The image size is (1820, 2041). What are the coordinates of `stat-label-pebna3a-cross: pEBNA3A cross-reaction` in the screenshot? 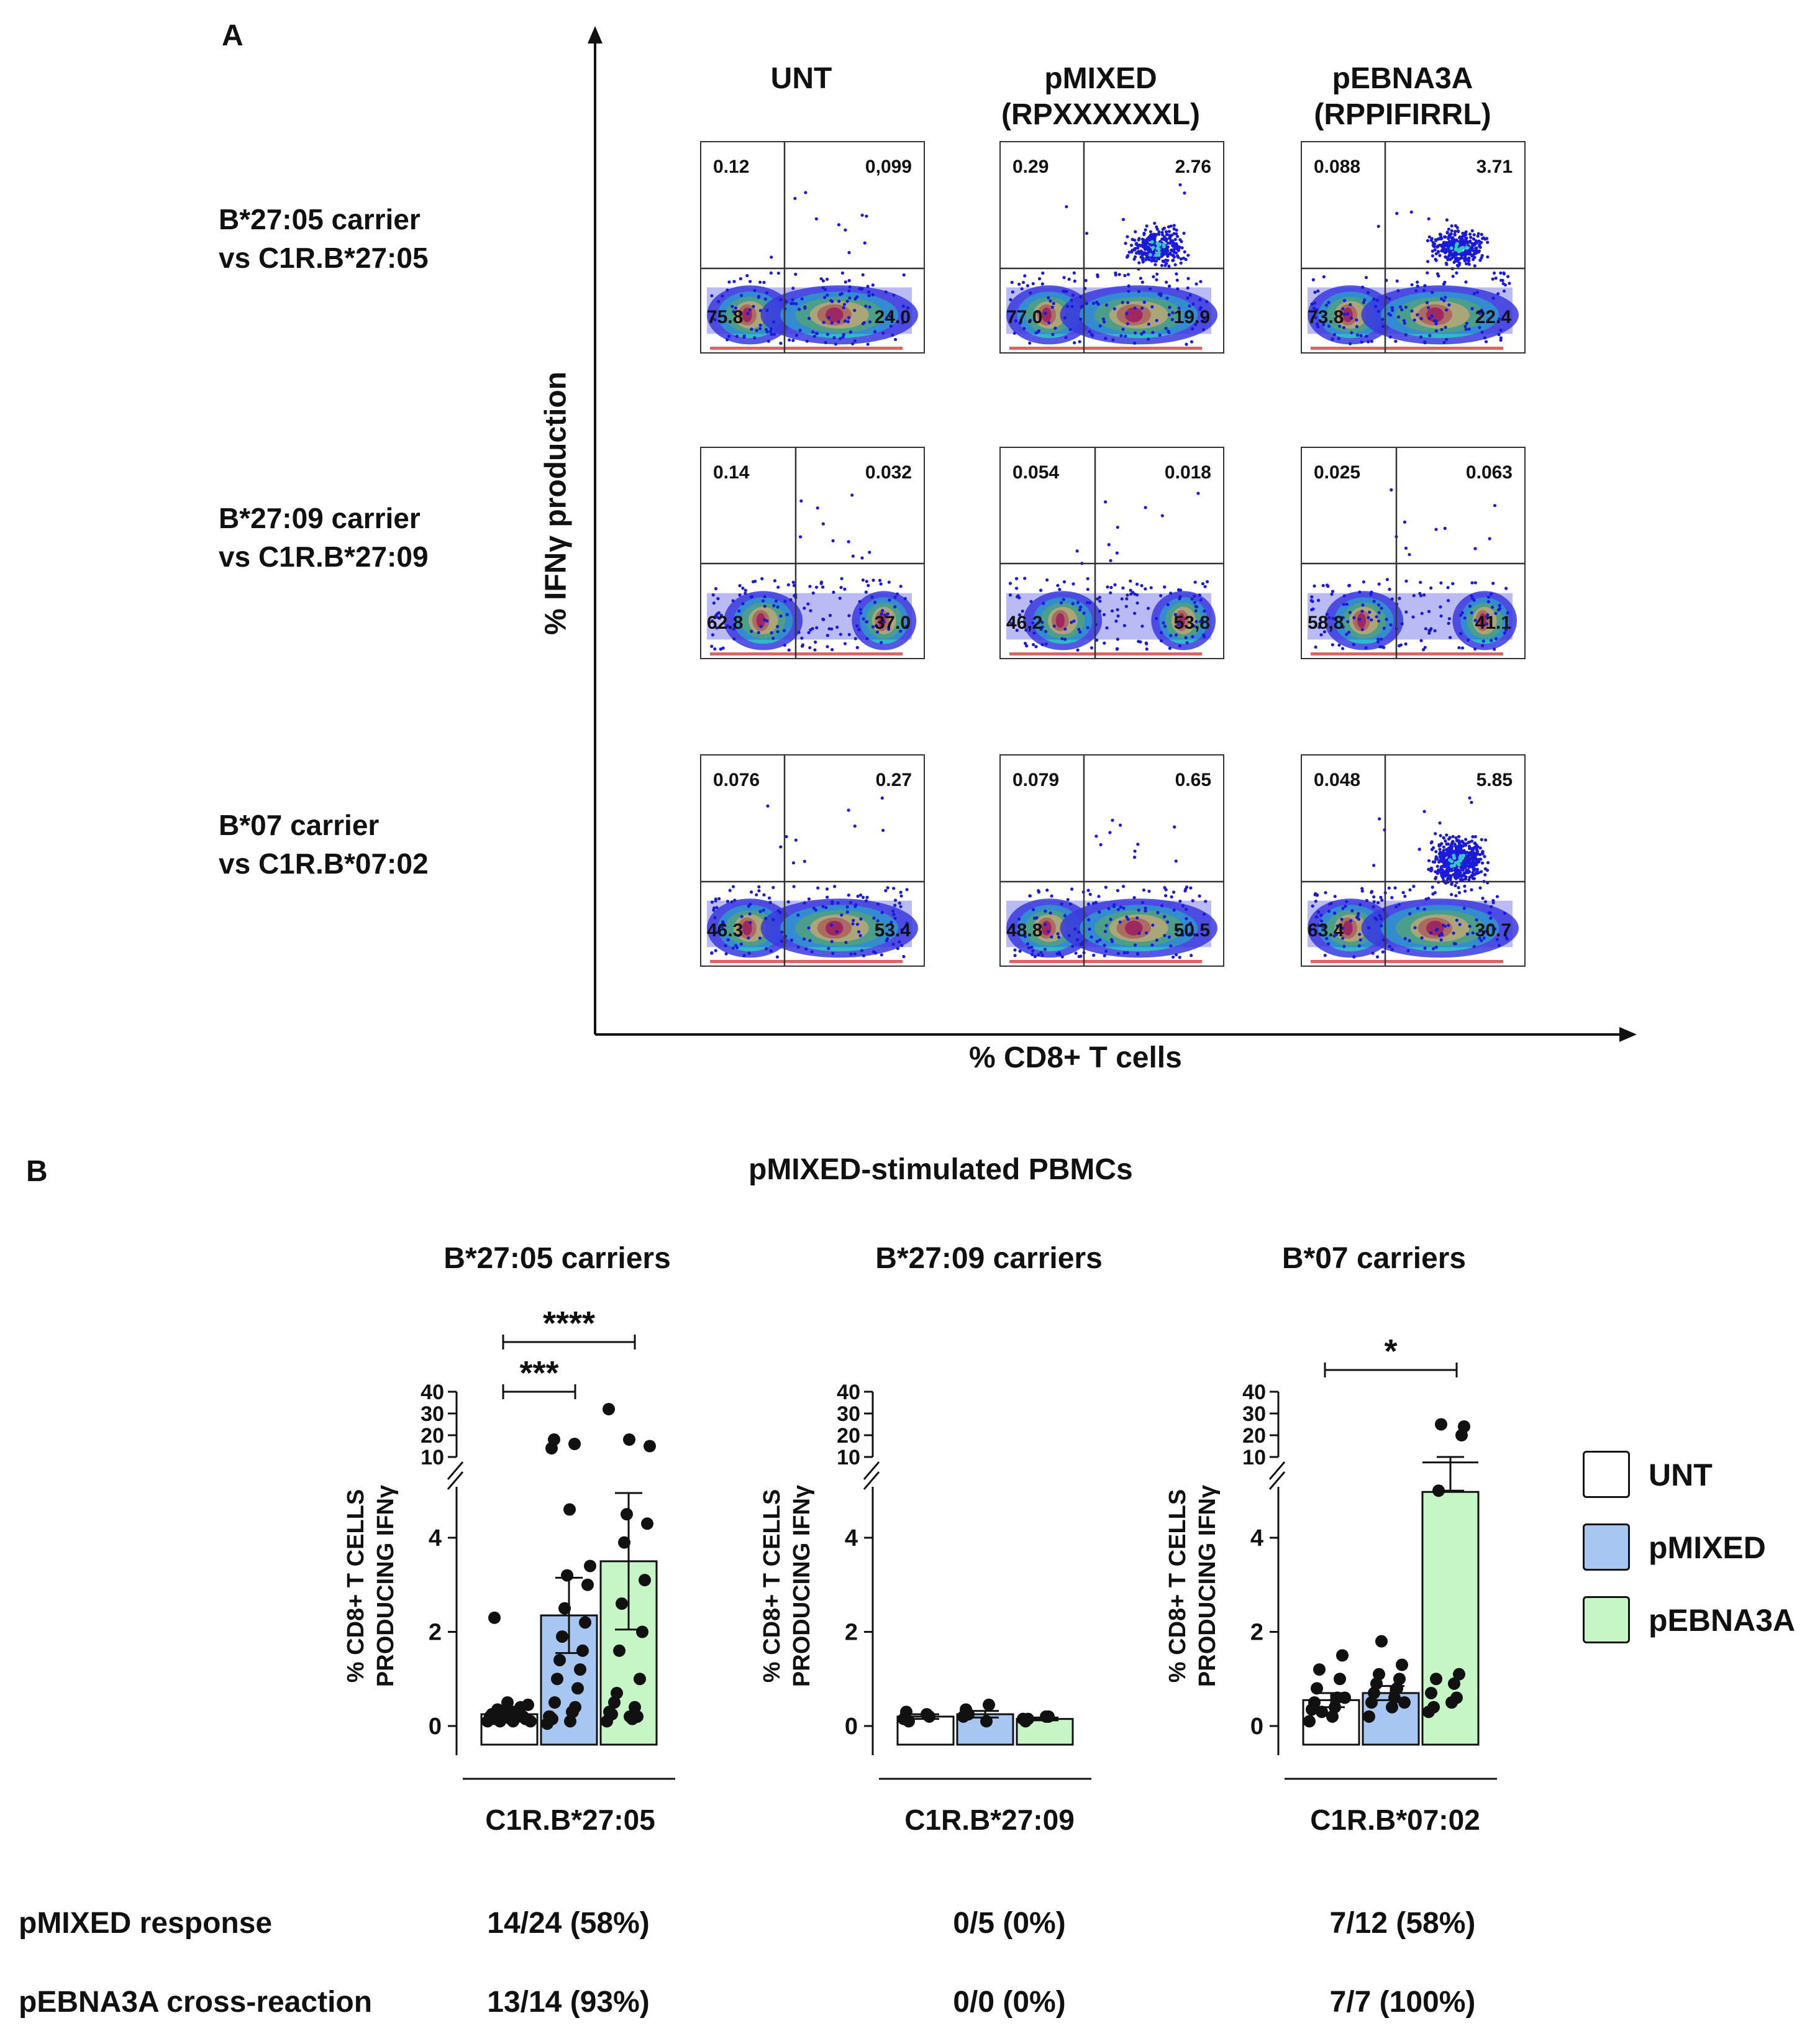 It's located at (196, 2002).